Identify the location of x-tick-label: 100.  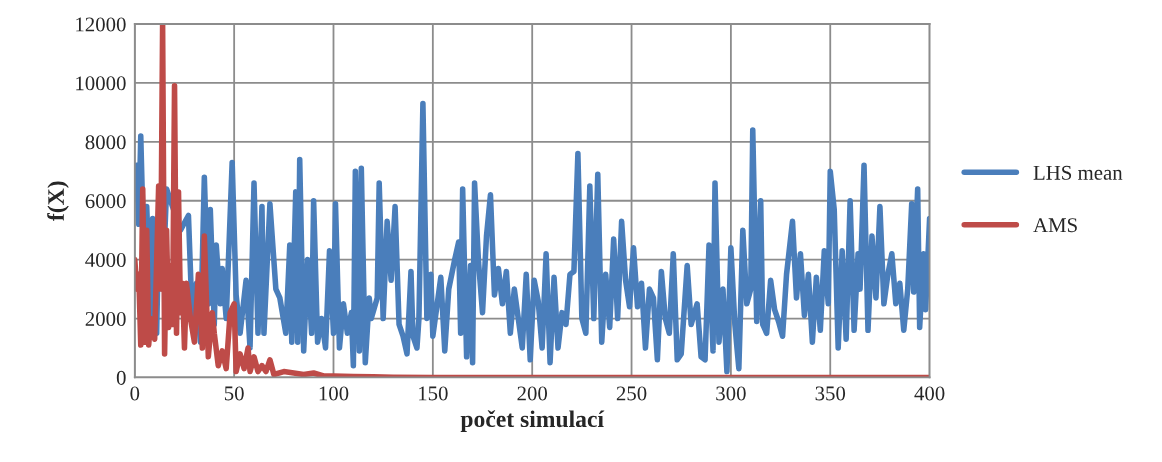
(334, 393).